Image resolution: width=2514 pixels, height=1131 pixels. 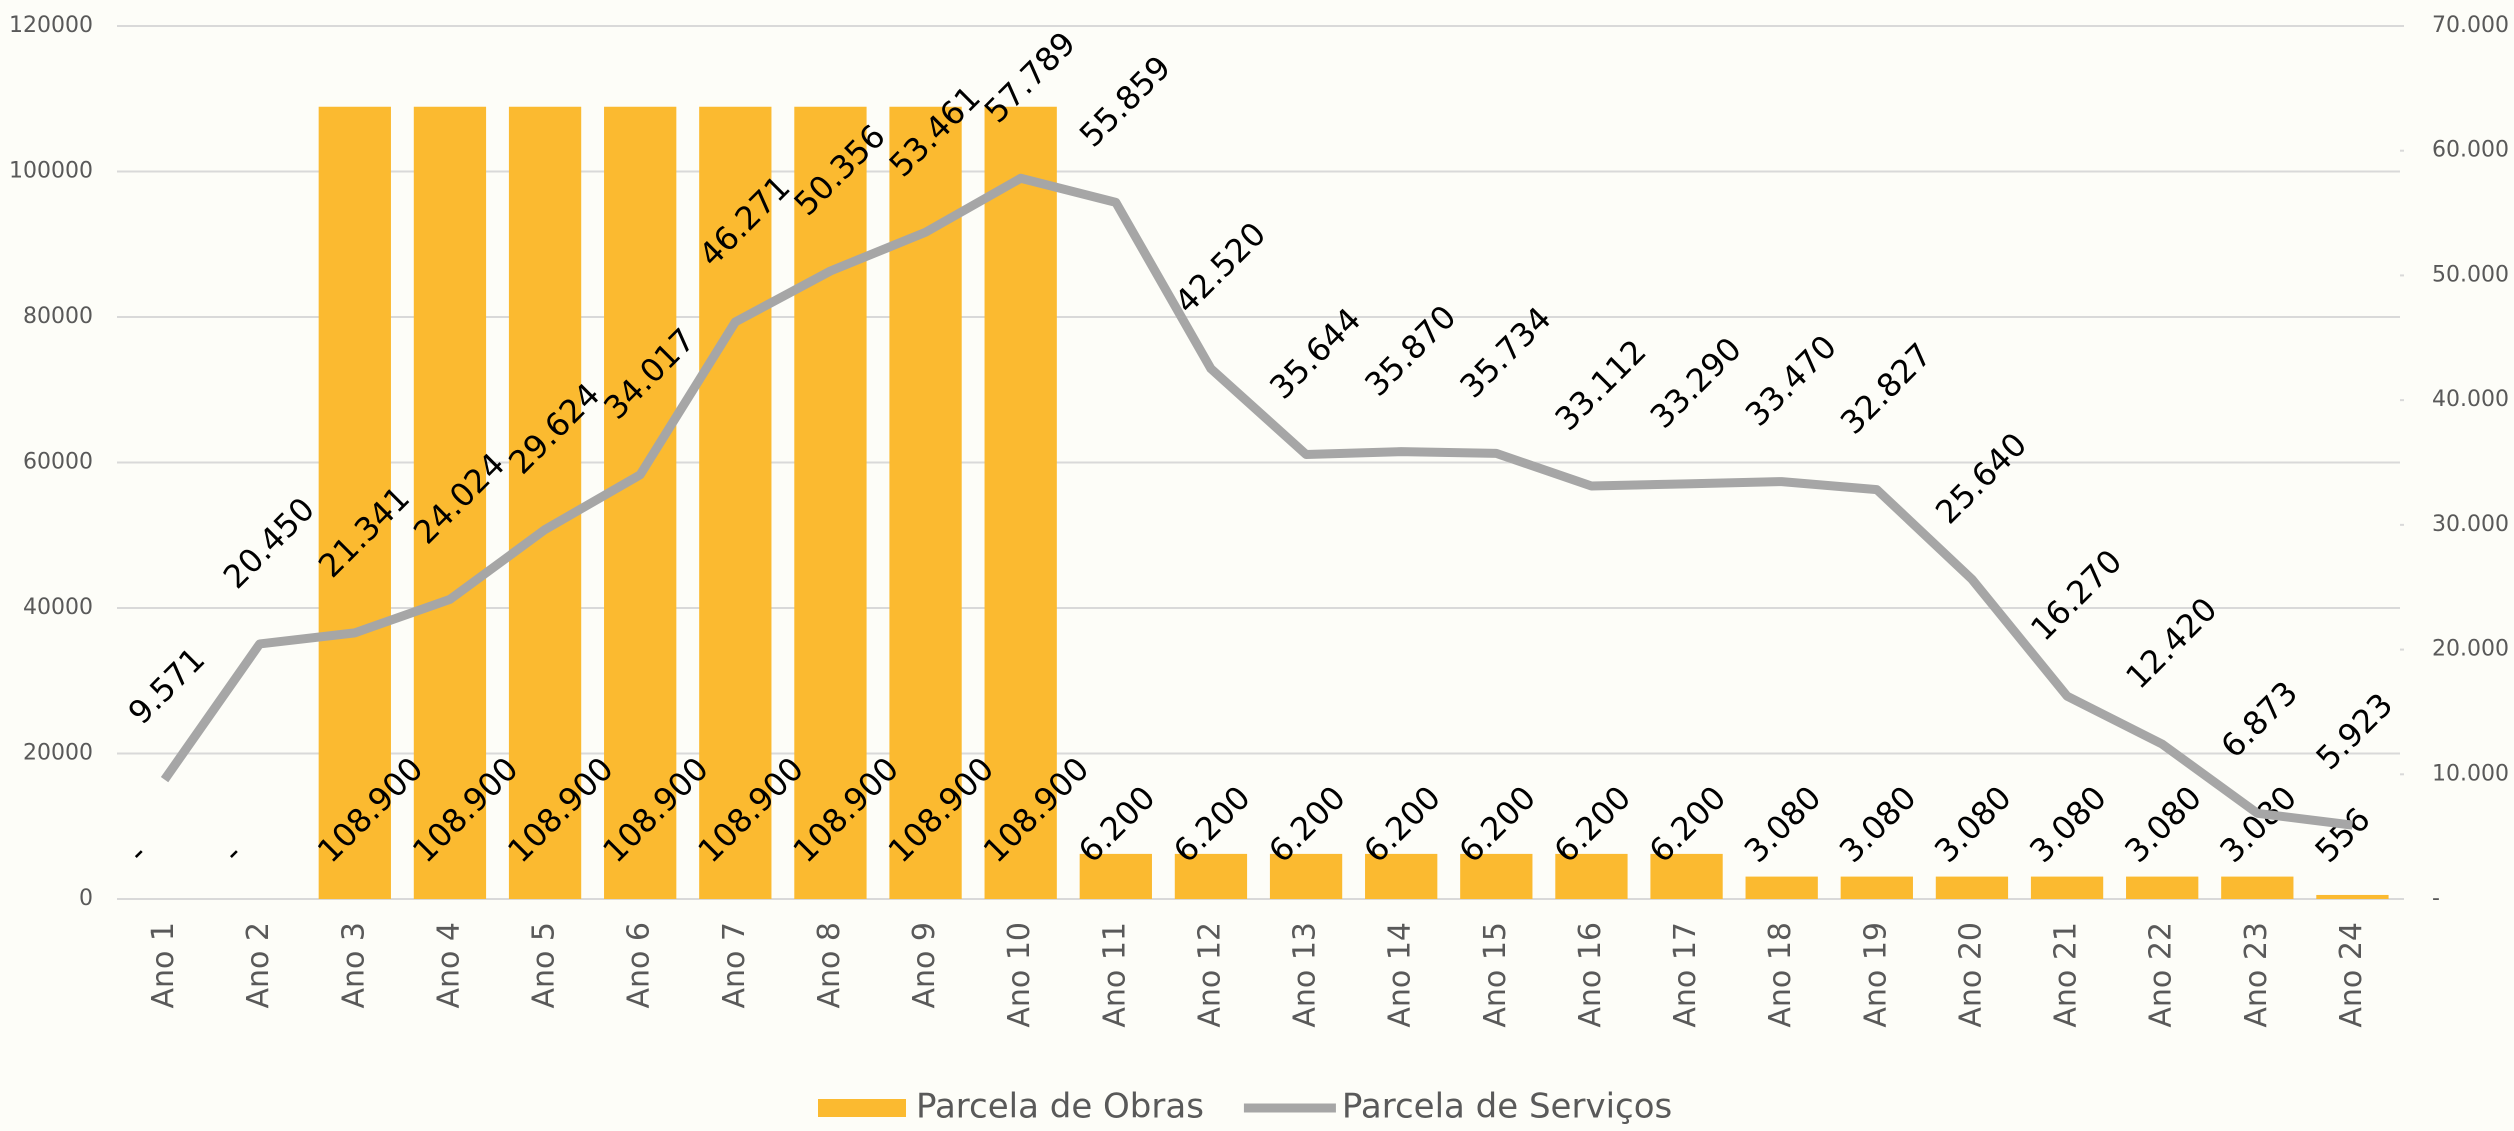 I want to click on line-value-label: 33.290, so click(x=1696, y=383).